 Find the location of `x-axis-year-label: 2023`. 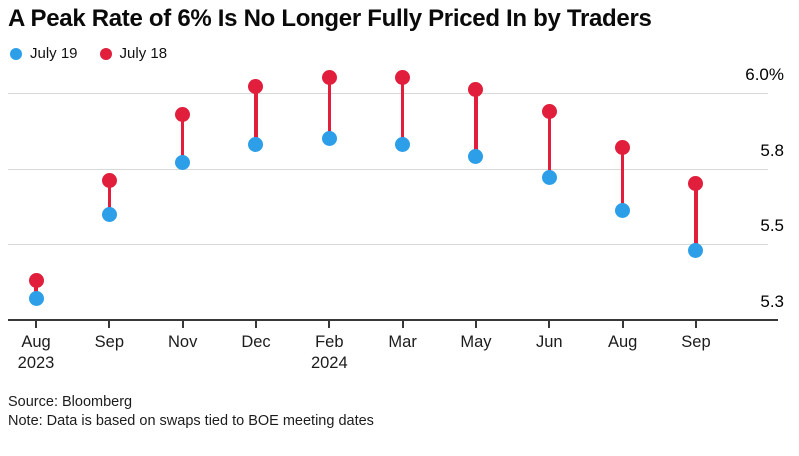

x-axis-year-label: 2023 is located at coordinates (36, 363).